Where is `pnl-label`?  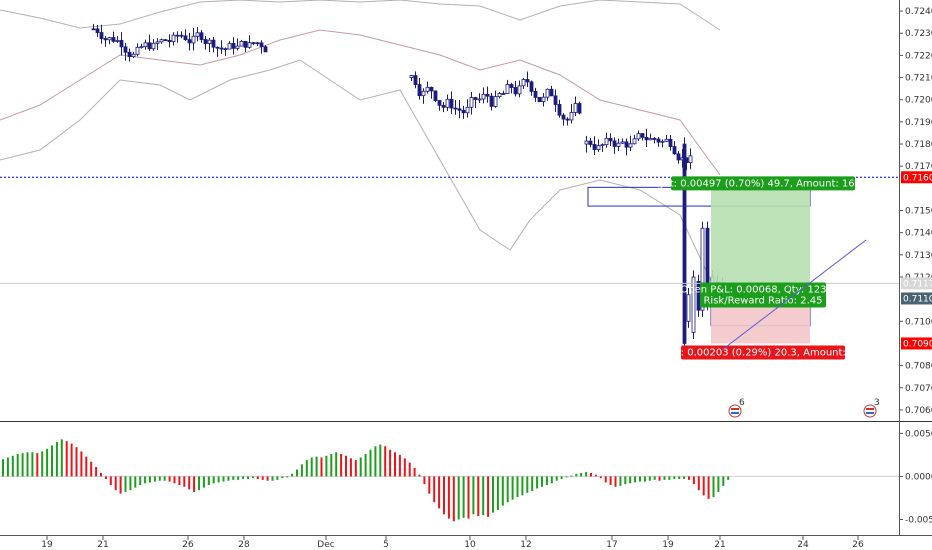
pnl-label is located at coordinates (763, 295).